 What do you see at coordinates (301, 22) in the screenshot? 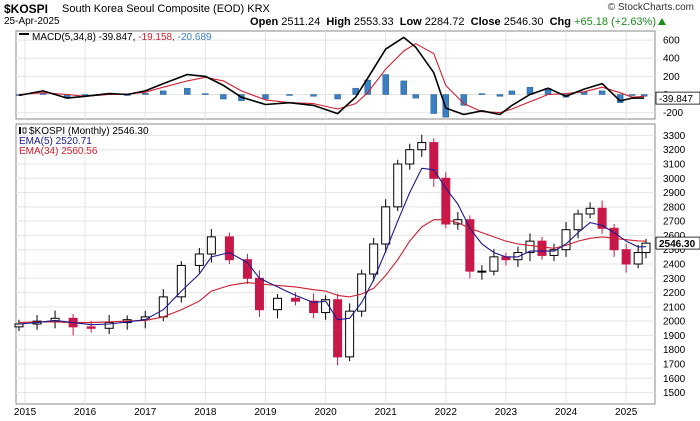
I see `open-value: 2511.24` at bounding box center [301, 22].